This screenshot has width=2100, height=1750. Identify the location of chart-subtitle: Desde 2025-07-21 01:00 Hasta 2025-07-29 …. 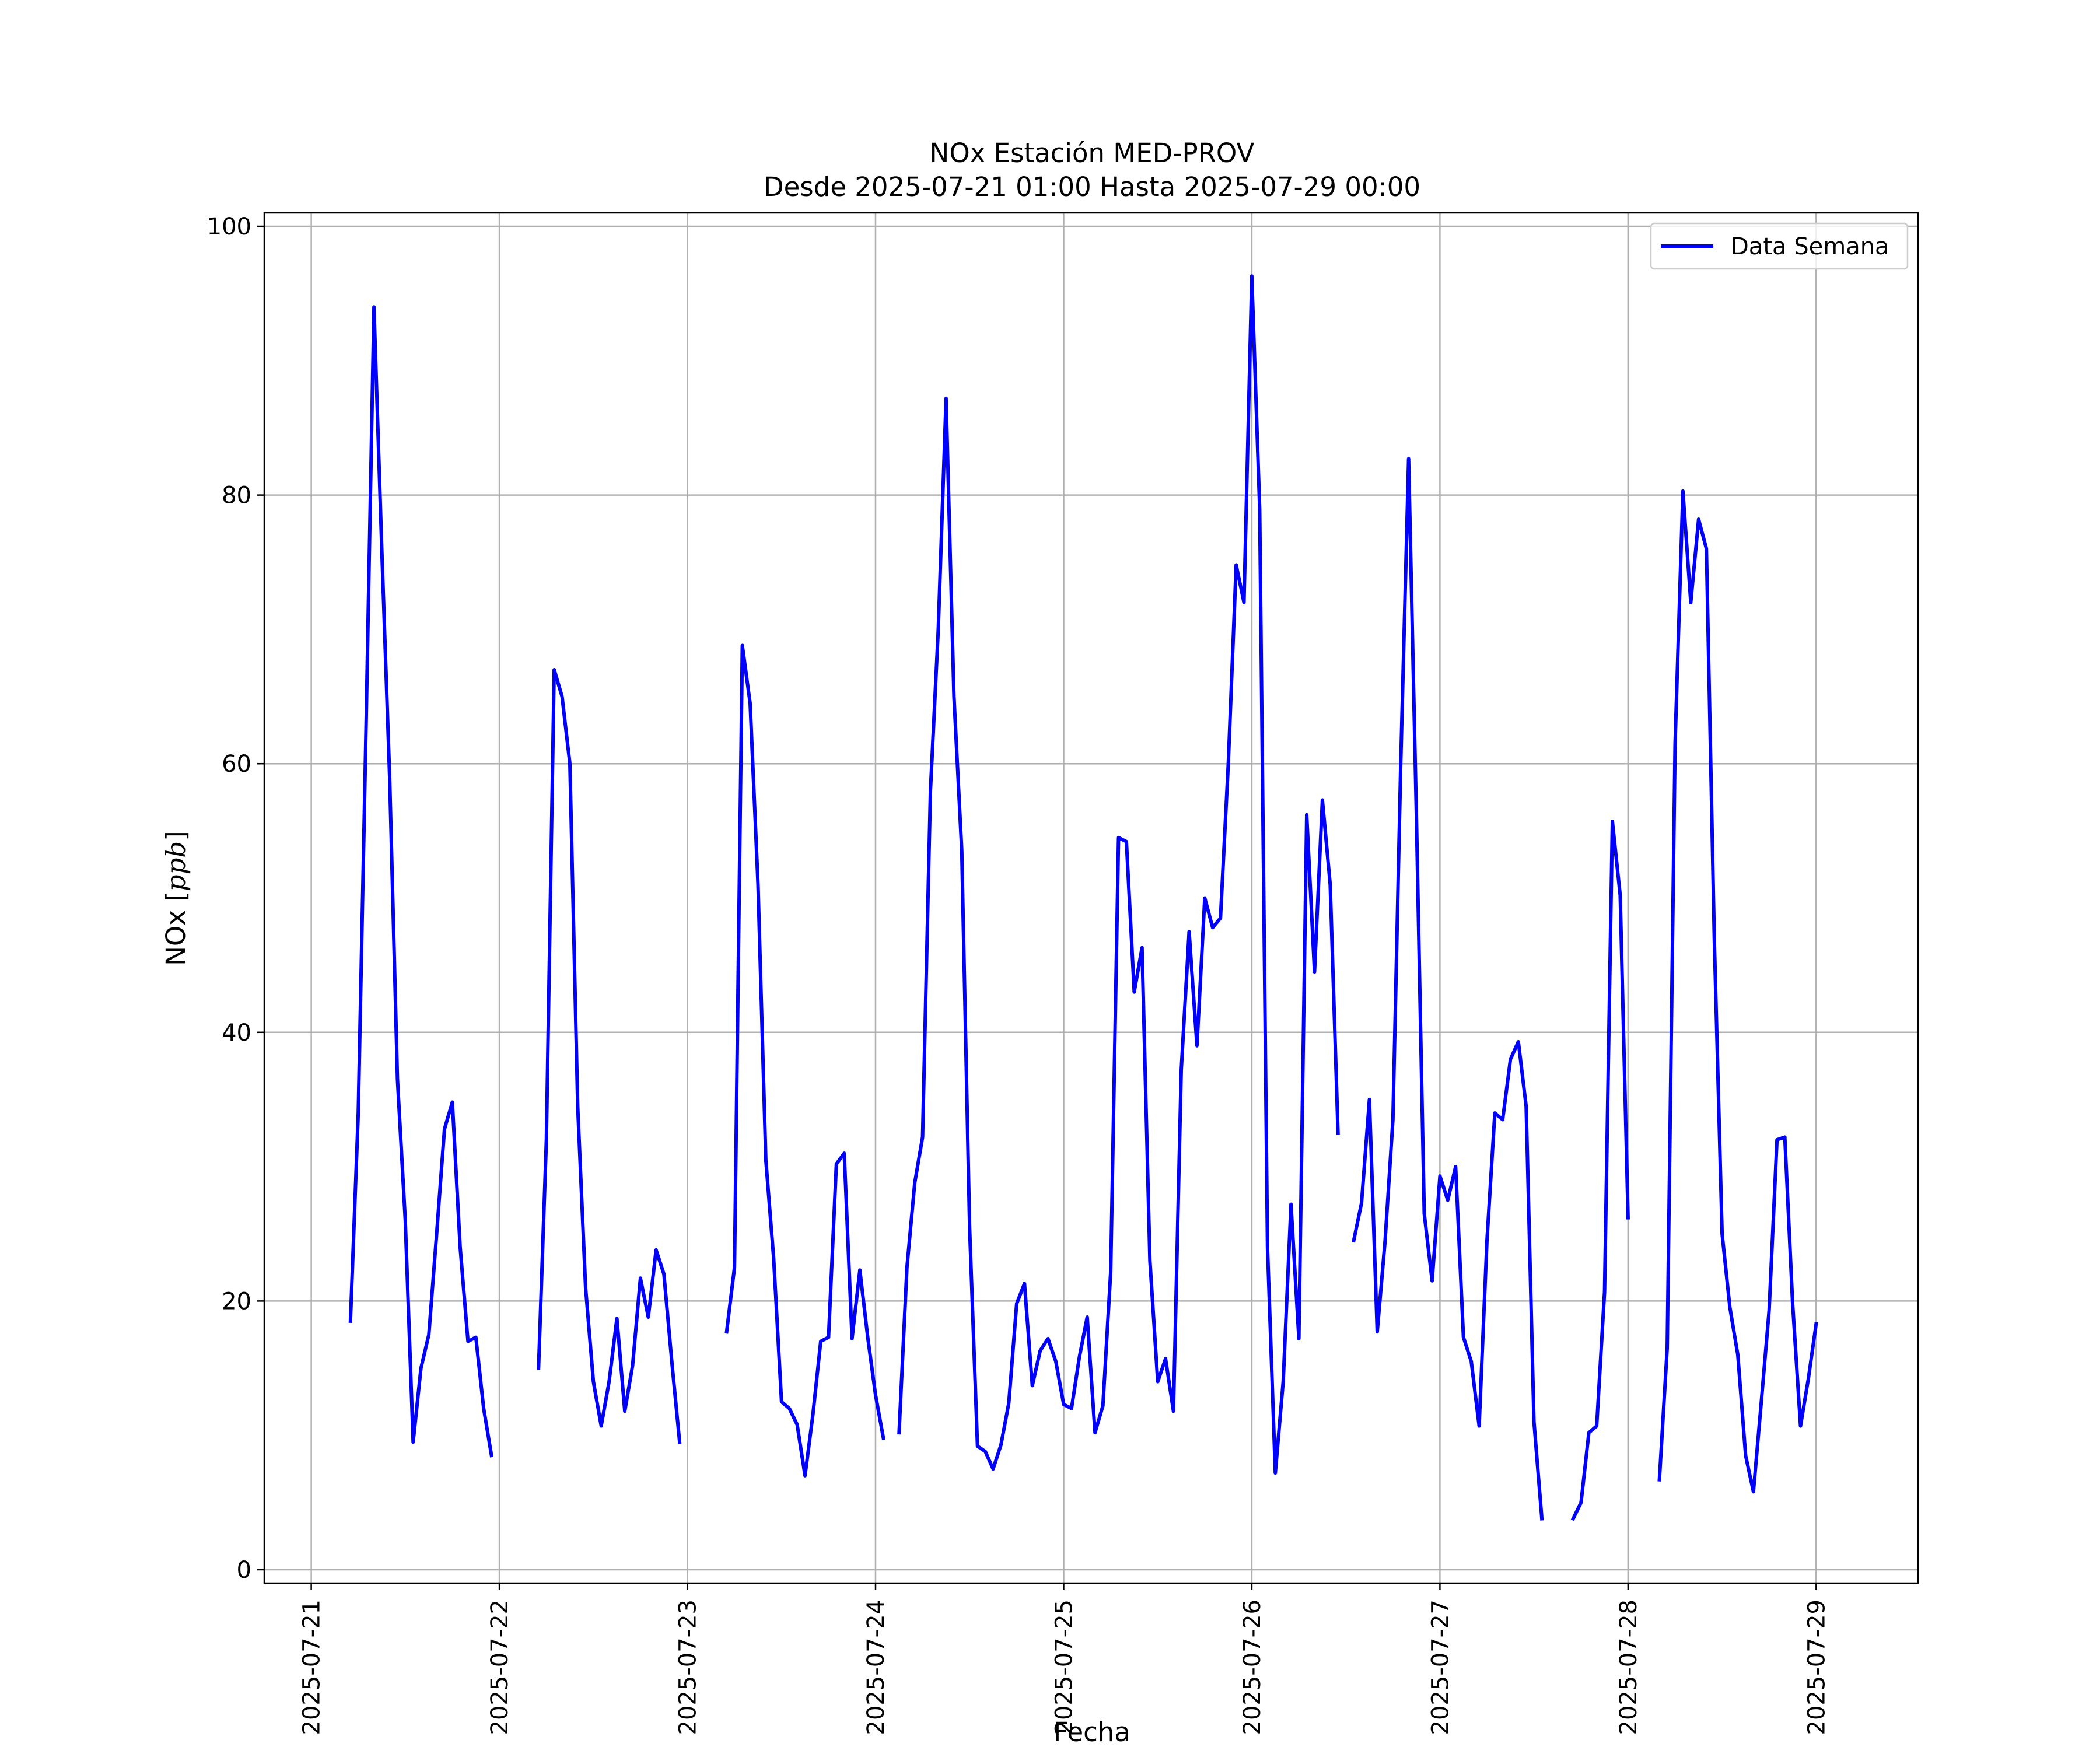
(1092, 187).